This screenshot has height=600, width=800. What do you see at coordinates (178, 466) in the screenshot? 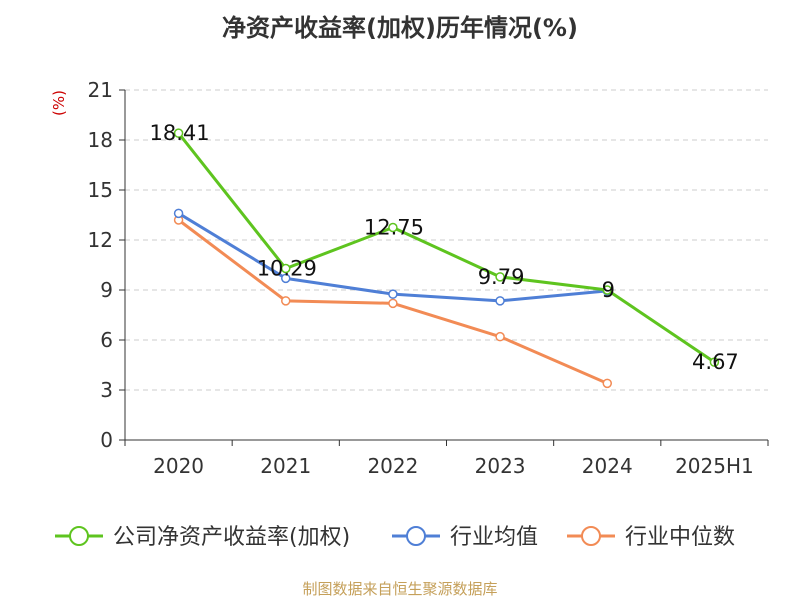
I see `x-tick-label: 2020` at bounding box center [178, 466].